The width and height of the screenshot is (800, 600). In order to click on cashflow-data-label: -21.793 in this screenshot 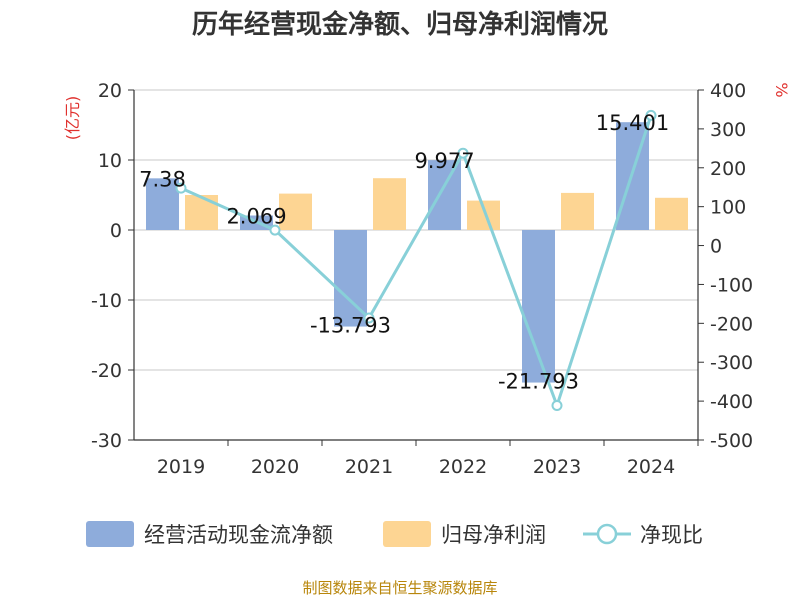, I will do `click(538, 382)`.